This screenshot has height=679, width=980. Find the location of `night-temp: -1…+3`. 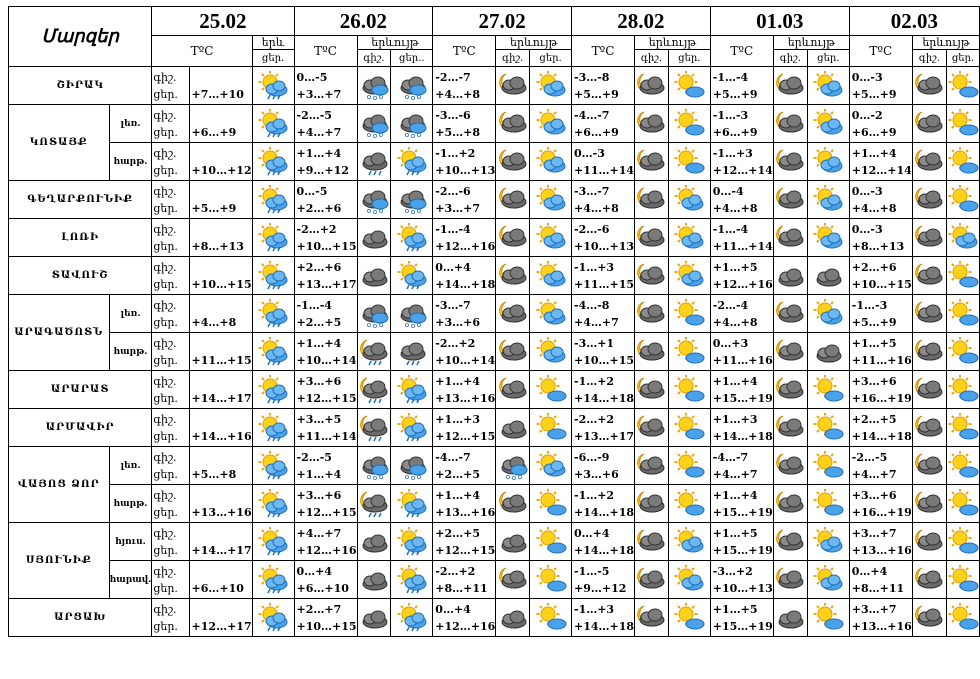

night-temp: -1…+3 is located at coordinates (594, 609).